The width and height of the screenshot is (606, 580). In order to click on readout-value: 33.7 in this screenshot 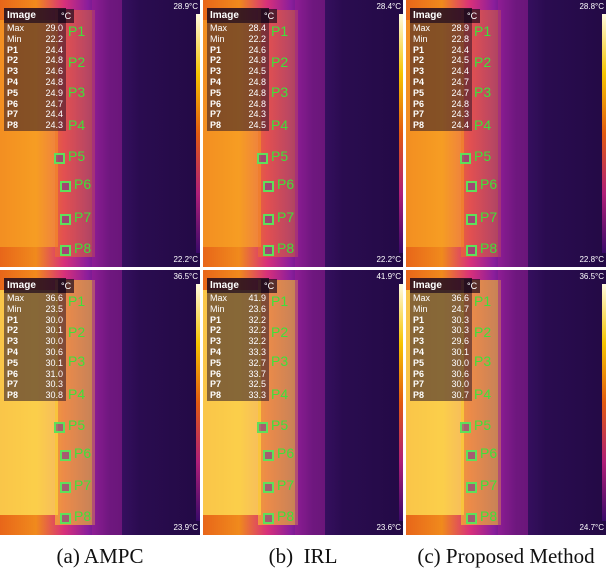, I will do `click(257, 373)`.